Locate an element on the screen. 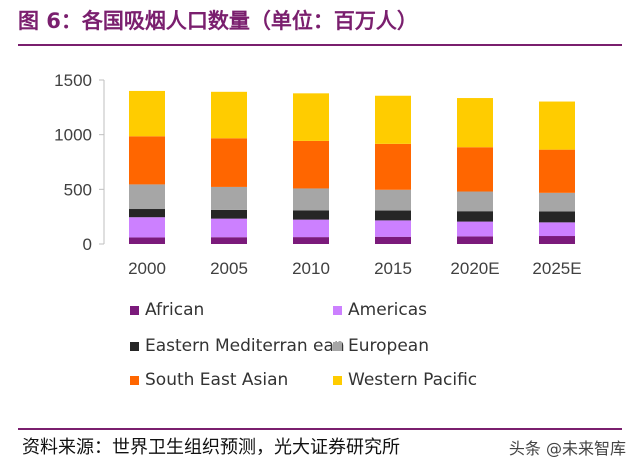 This screenshot has height=473, width=640. bar-americas-2005 is located at coordinates (229, 228).